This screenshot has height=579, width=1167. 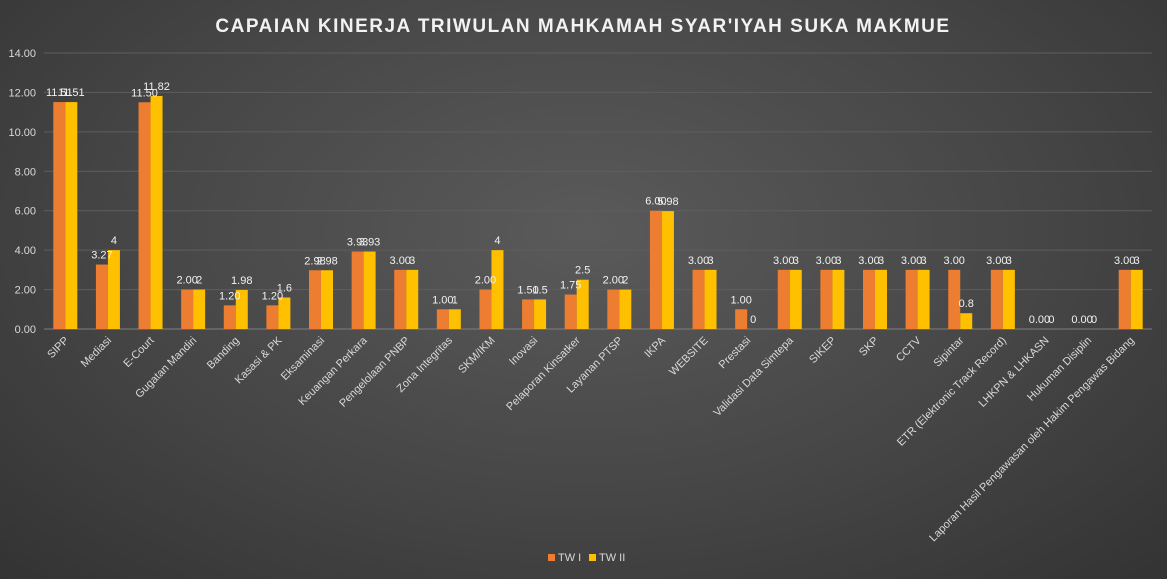 What do you see at coordinates (374, 372) in the screenshot?
I see `category-label: Pengelolaan PNBP` at bounding box center [374, 372].